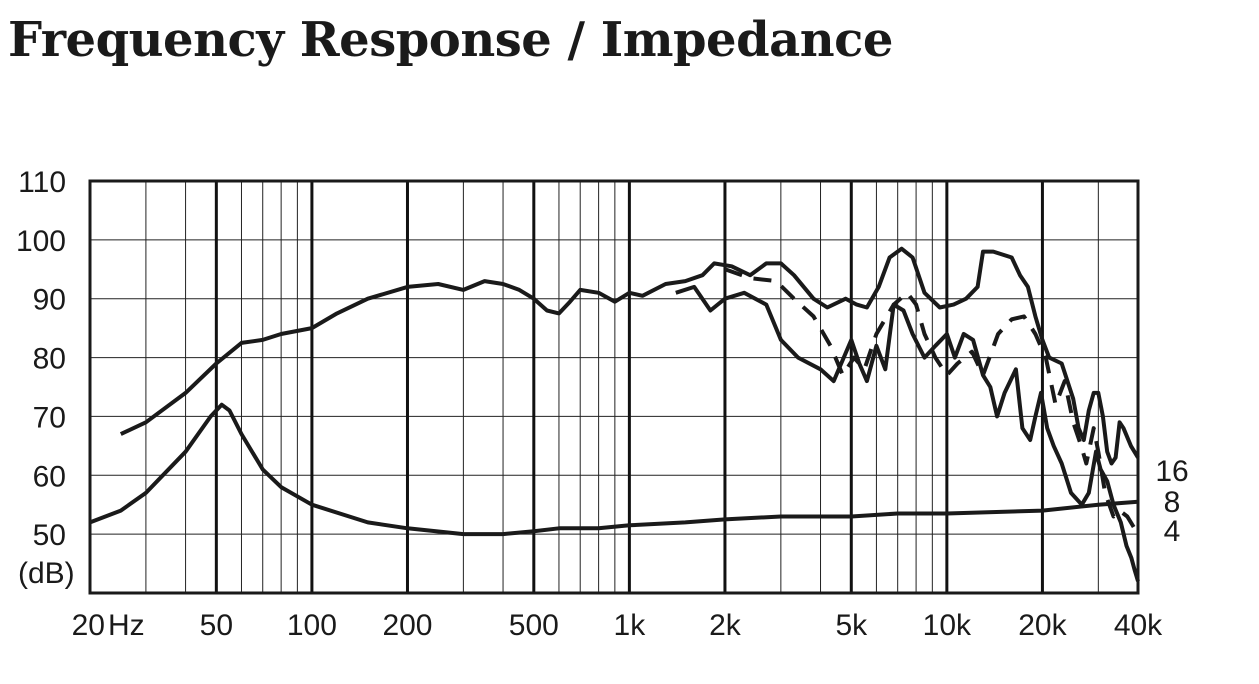 This screenshot has height=684, width=1259. I want to click on x-tick-label: 500, so click(534, 625).